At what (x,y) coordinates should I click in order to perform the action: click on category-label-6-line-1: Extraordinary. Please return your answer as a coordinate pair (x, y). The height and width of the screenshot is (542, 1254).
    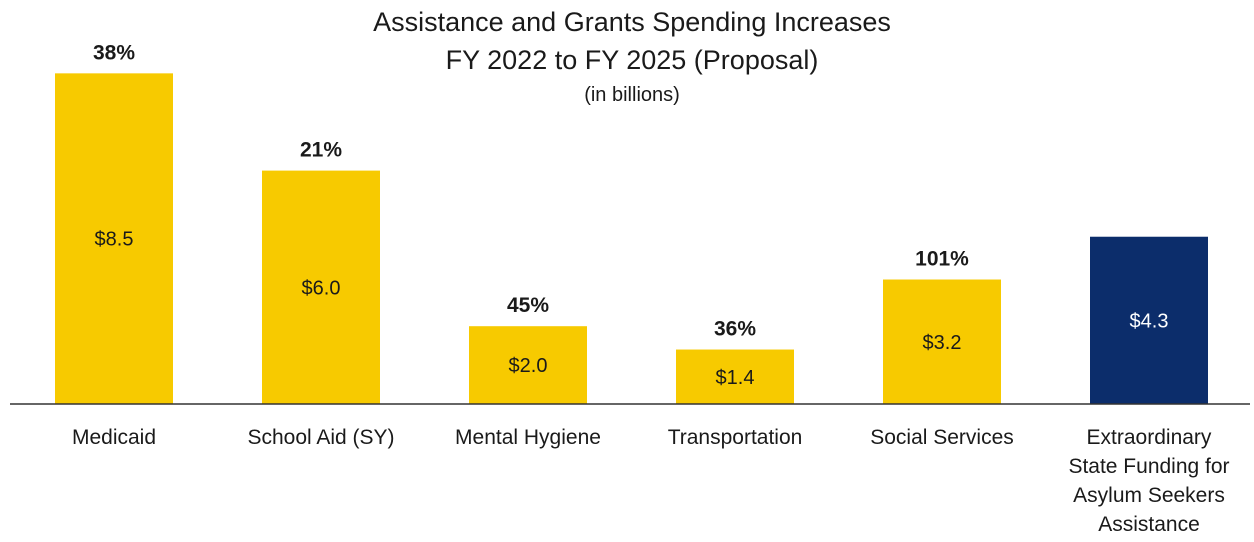
    Looking at the image, I should click on (1149, 437).